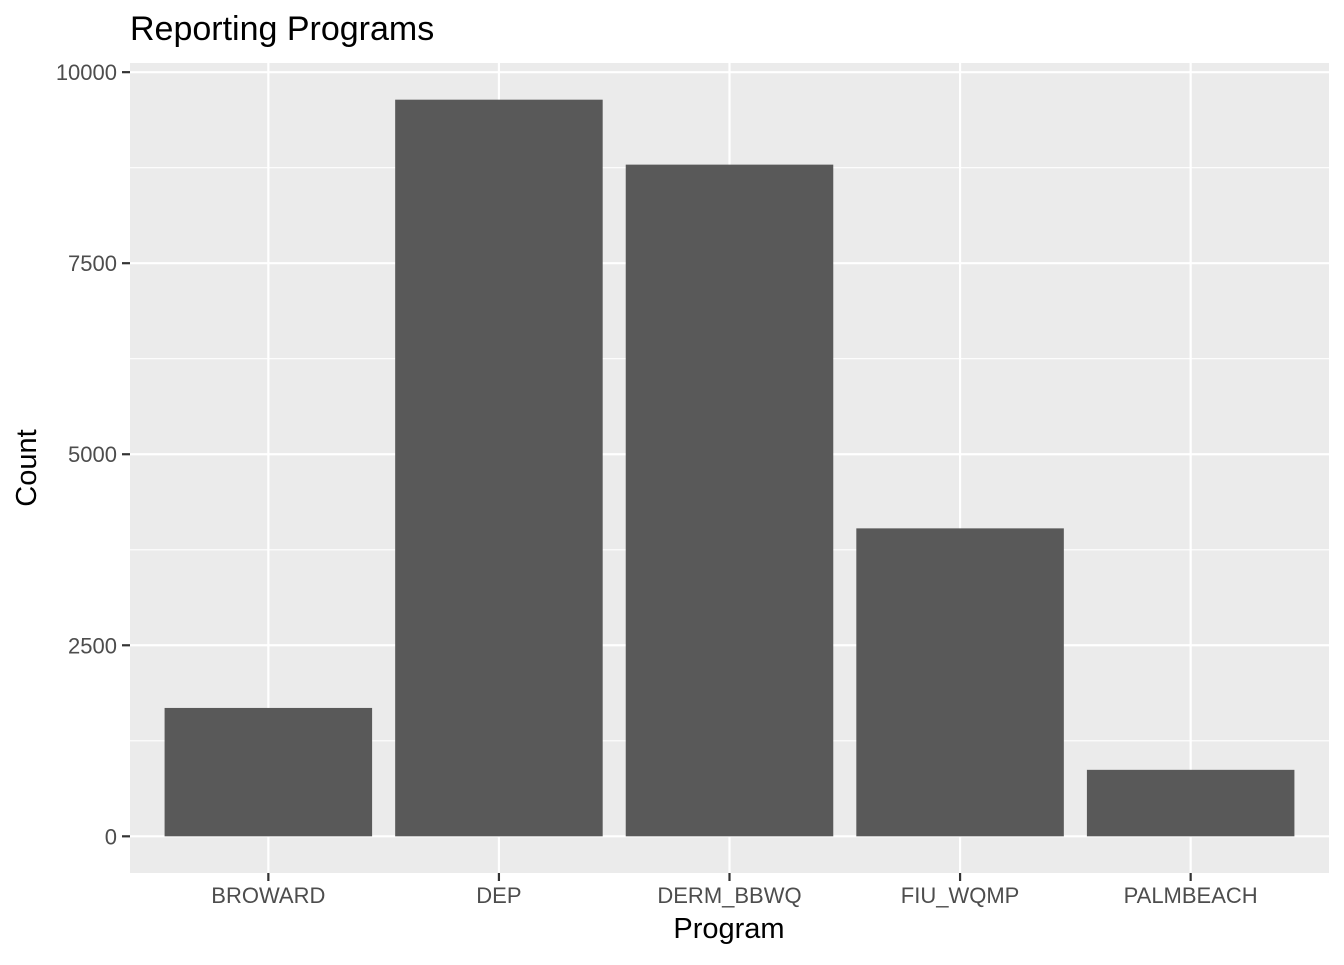 This screenshot has width=1344, height=965. What do you see at coordinates (960, 682) in the screenshot?
I see `bar-fiu-wqmp` at bounding box center [960, 682].